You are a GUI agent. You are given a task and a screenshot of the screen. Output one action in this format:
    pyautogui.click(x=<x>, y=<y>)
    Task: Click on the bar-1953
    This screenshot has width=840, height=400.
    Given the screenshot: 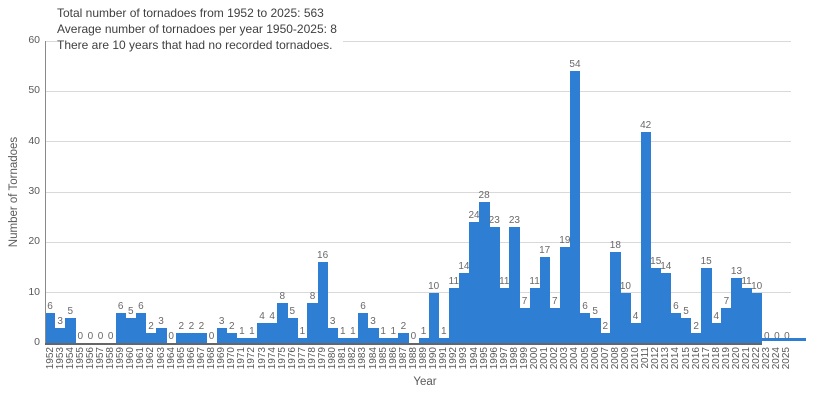 What is the action you would take?
    pyautogui.click(x=60, y=335)
    